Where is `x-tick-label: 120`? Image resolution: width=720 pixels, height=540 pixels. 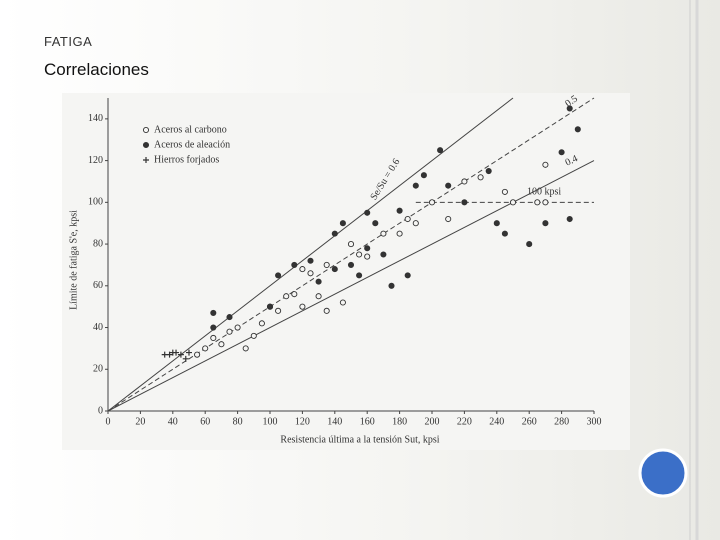
x-tick-label: 120 is located at coordinates (302, 421).